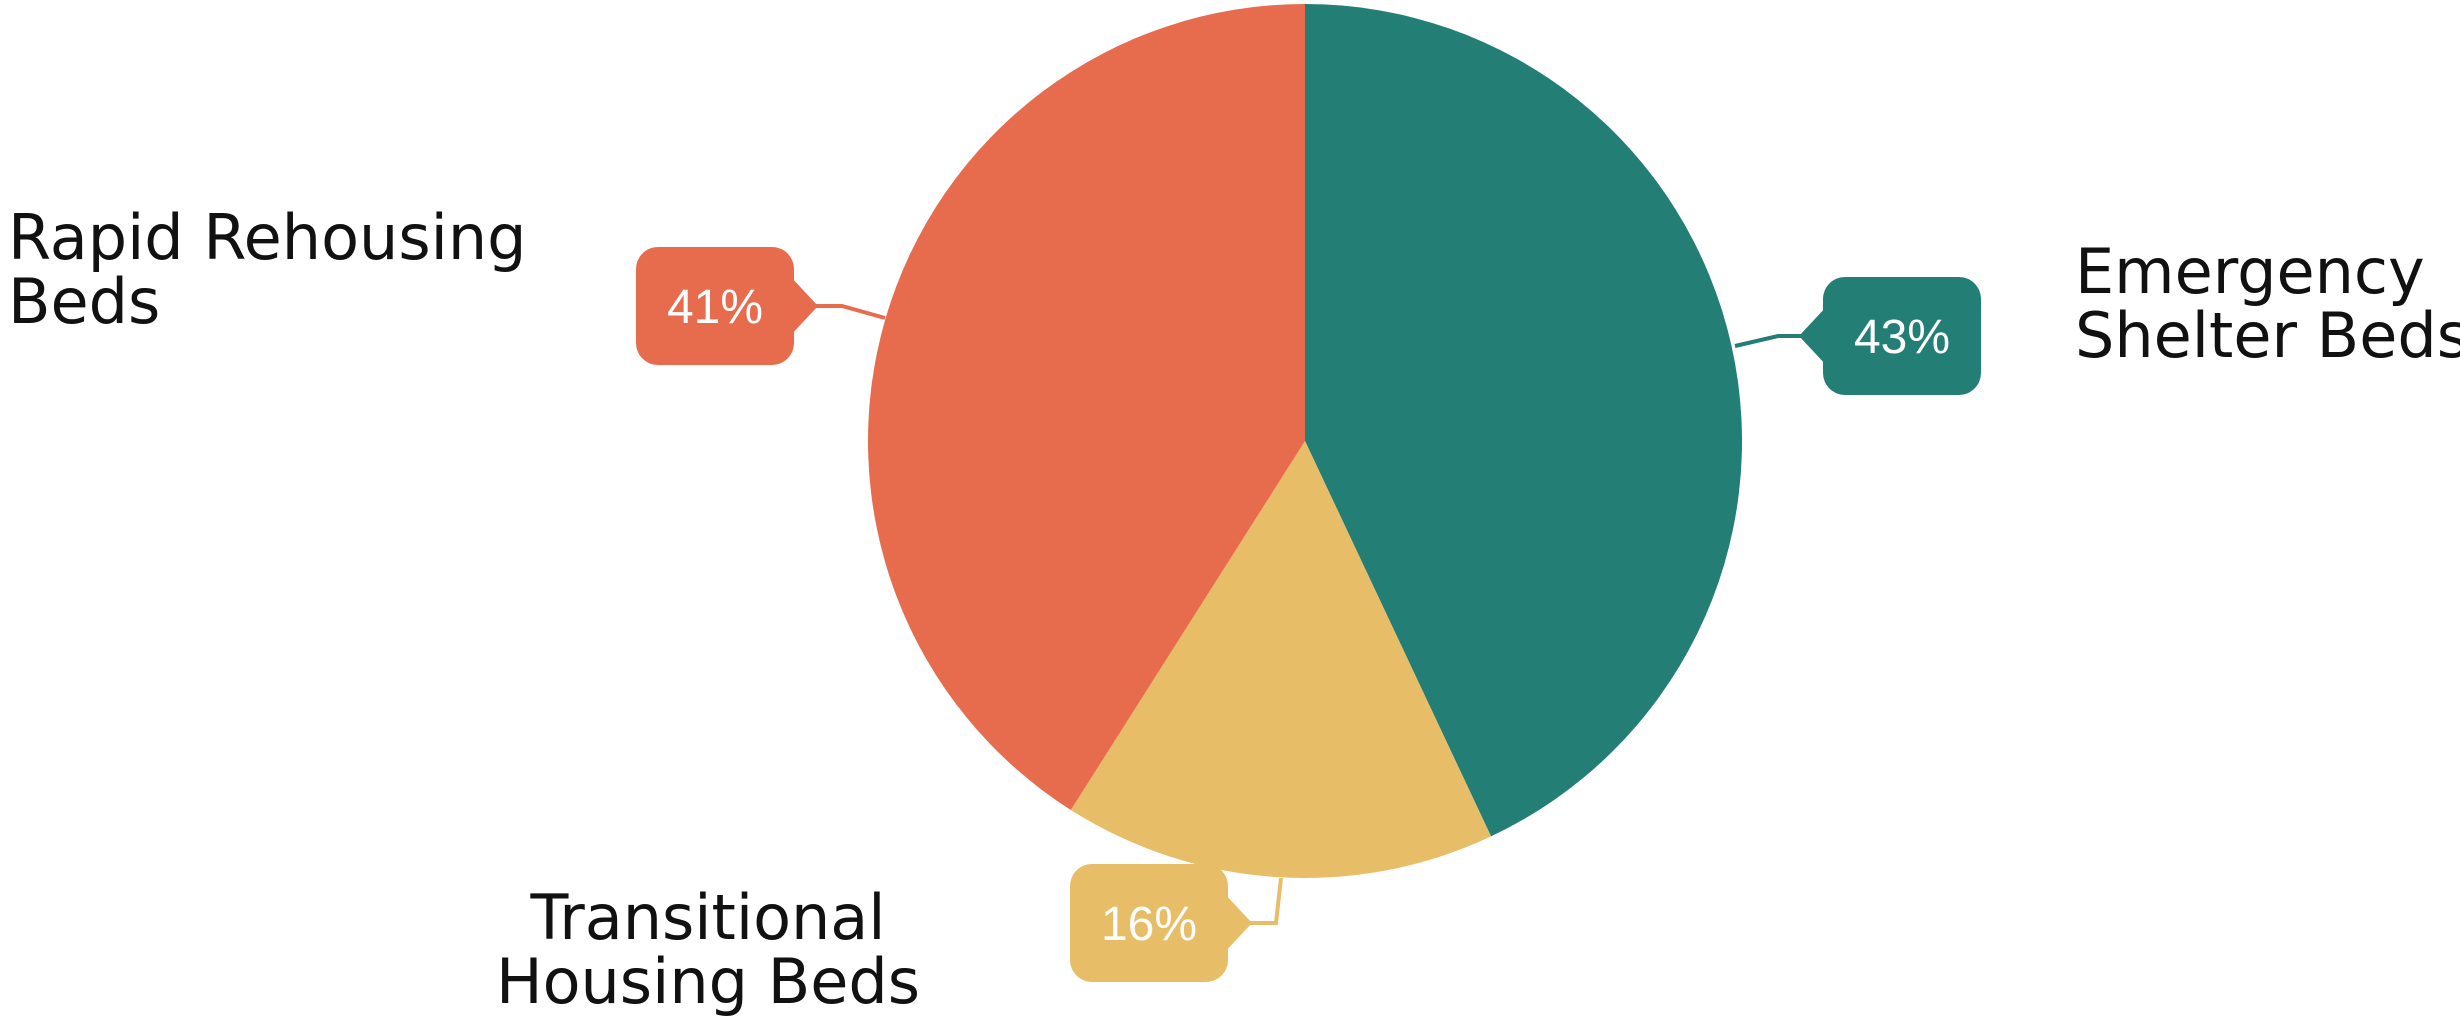 Image resolution: width=2460 pixels, height=1025 pixels. What do you see at coordinates (1281, 659) in the screenshot?
I see `pie-slice-transitional-housing-beds` at bounding box center [1281, 659].